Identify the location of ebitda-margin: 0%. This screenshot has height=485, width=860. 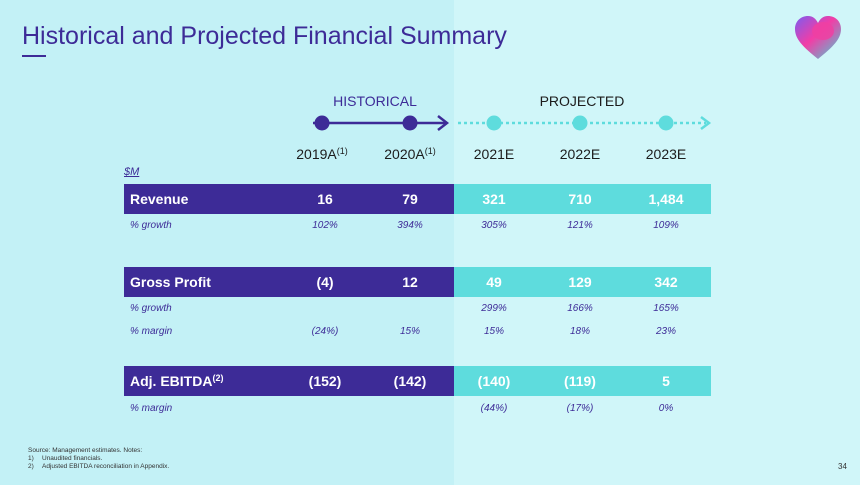
(666, 408).